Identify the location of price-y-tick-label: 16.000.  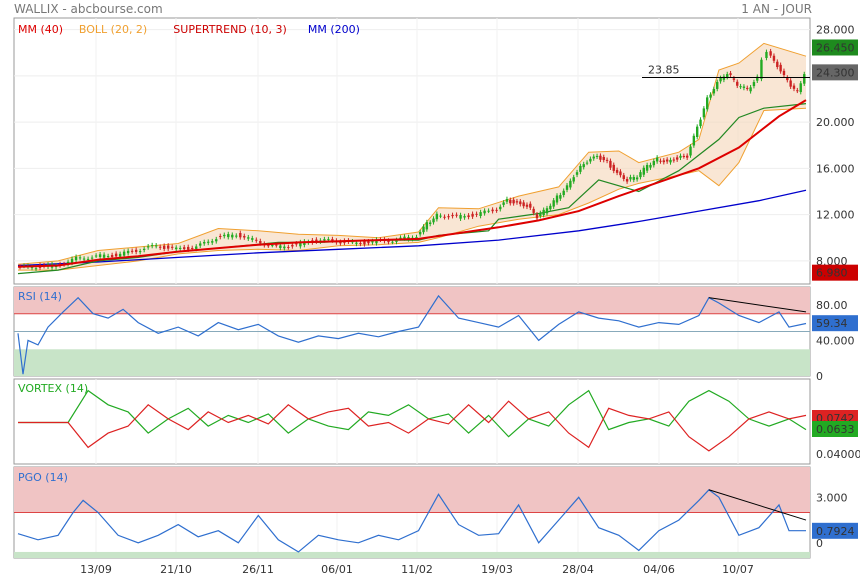
(835, 168).